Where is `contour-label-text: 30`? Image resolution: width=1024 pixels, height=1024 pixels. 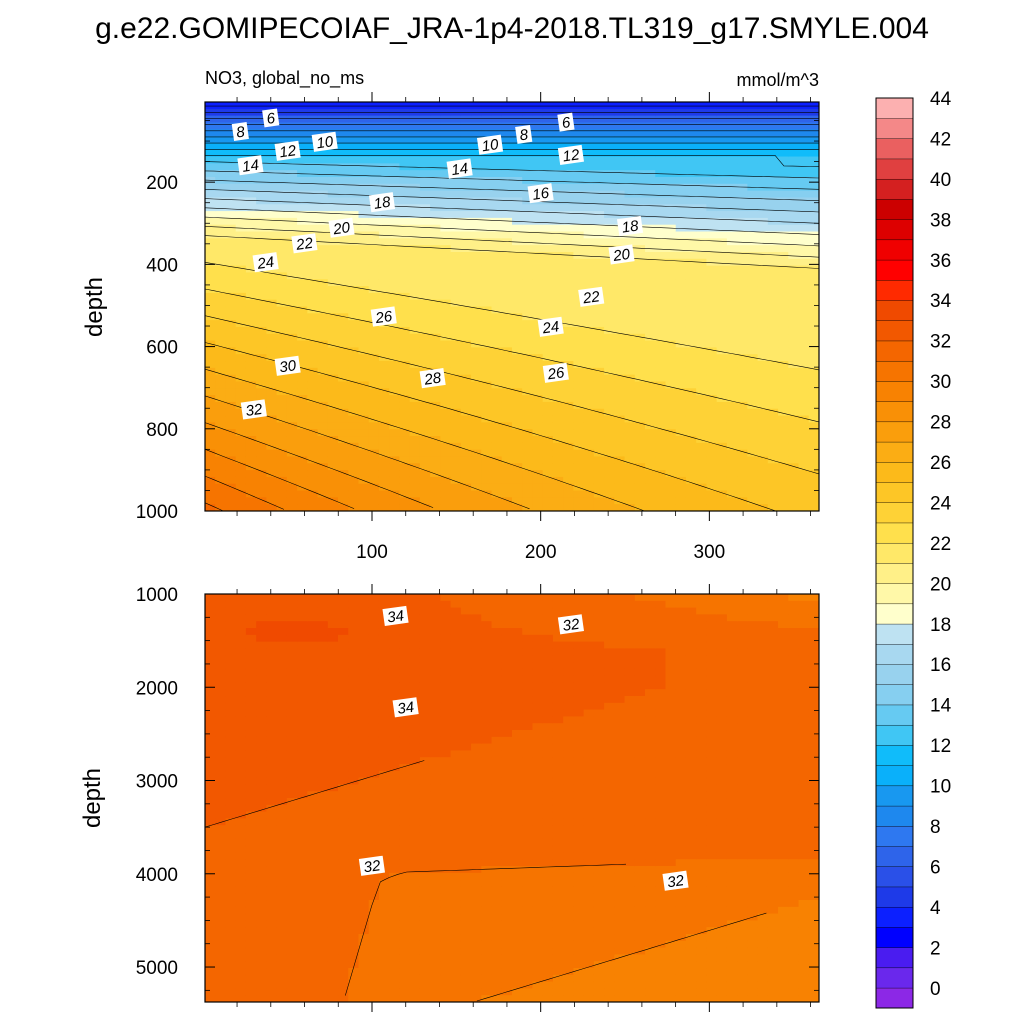 contour-label-text: 30 is located at coordinates (288, 366).